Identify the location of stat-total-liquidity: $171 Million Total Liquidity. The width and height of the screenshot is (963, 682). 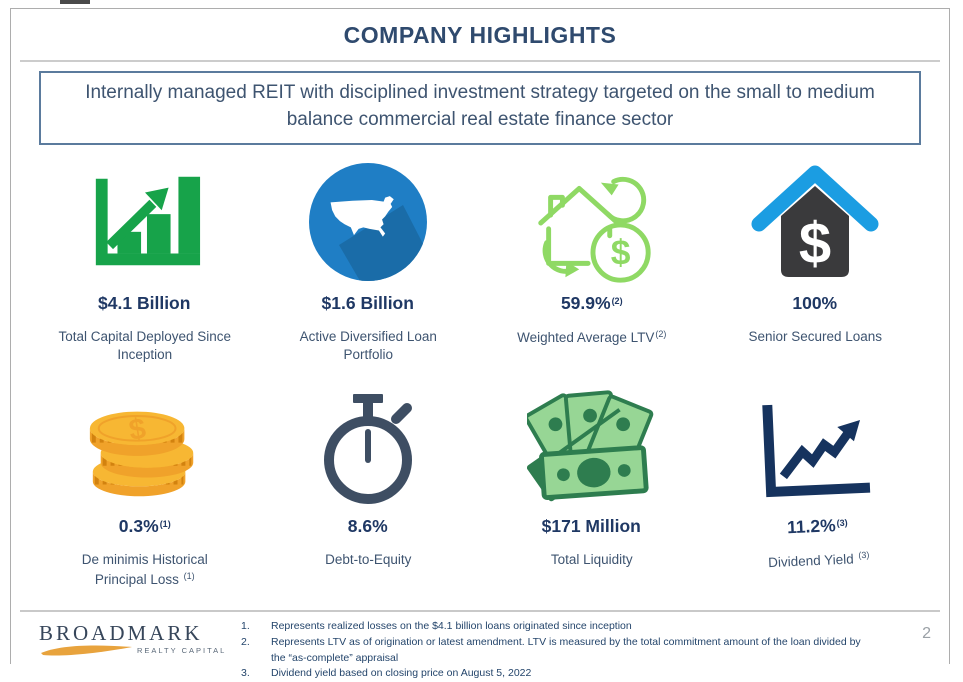
(592, 489).